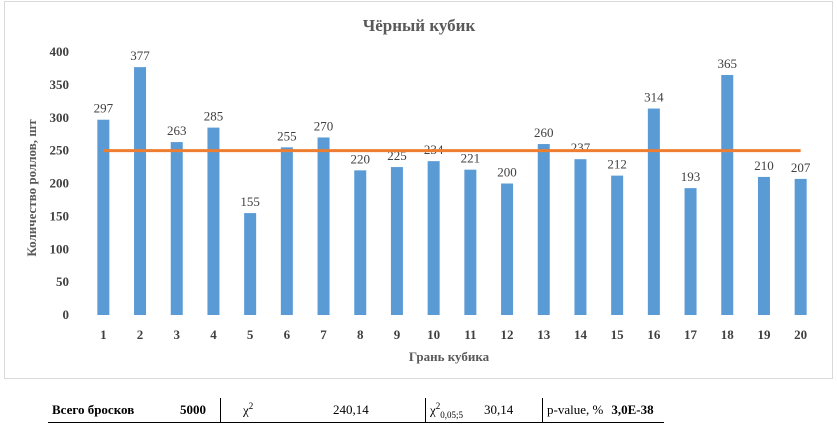  Describe the element at coordinates (274, 410) in the screenshot. I see `chi2-label: χ2` at that location.